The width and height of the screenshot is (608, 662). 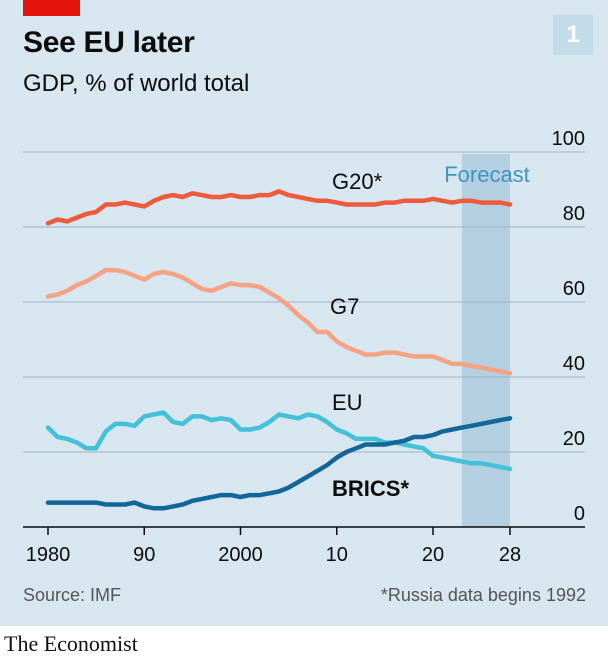 What do you see at coordinates (71, 643) in the screenshot?
I see `brand-logo: The Economist` at bounding box center [71, 643].